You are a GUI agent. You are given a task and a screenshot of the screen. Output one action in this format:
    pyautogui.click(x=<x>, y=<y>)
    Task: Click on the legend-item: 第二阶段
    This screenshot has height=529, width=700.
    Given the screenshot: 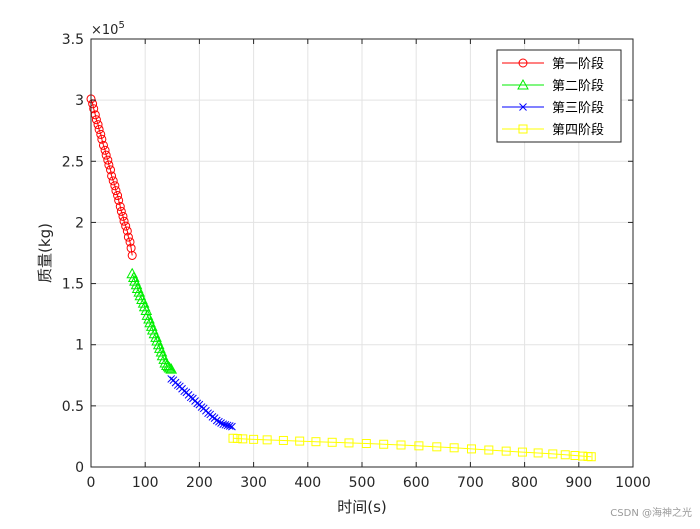 What is the action you would take?
    pyautogui.click(x=553, y=86)
    